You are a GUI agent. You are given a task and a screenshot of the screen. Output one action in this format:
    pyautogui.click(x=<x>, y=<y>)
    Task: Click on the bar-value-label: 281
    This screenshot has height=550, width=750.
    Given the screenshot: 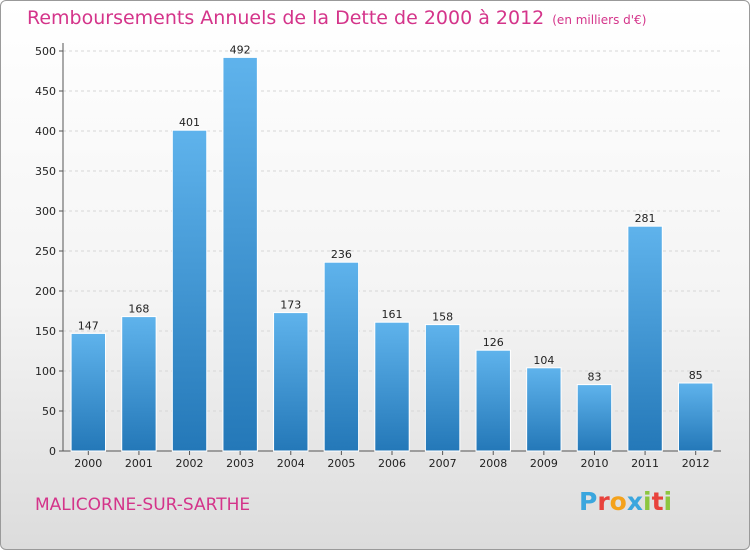 What is the action you would take?
    pyautogui.click(x=645, y=218)
    